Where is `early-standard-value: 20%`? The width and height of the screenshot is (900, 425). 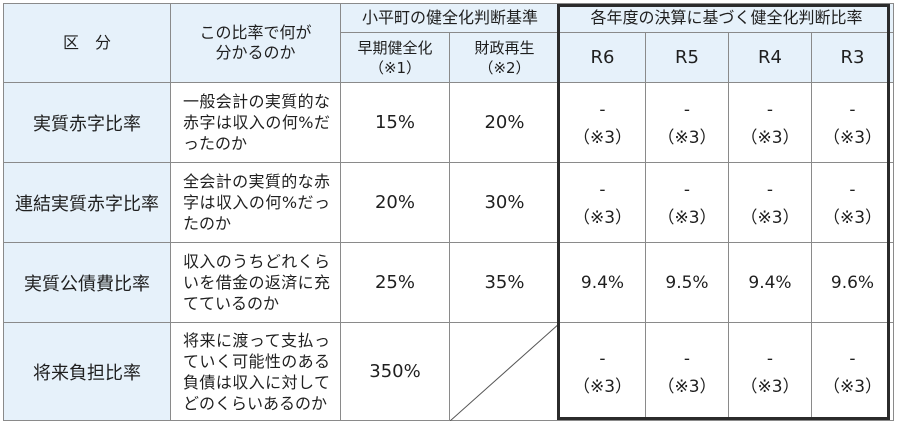 early-standard-value: 20% is located at coordinates (395, 202).